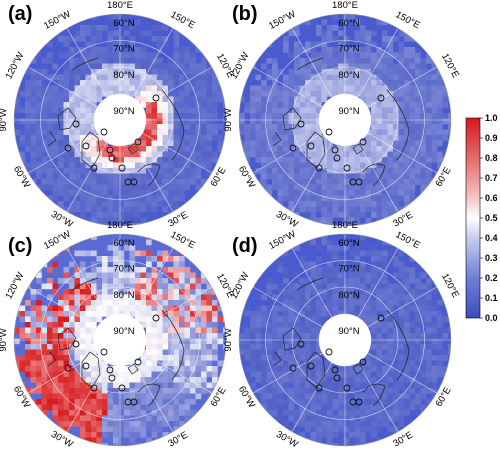  Describe the element at coordinates (288, 153) in the screenshot. I see `meridian-line` at that location.